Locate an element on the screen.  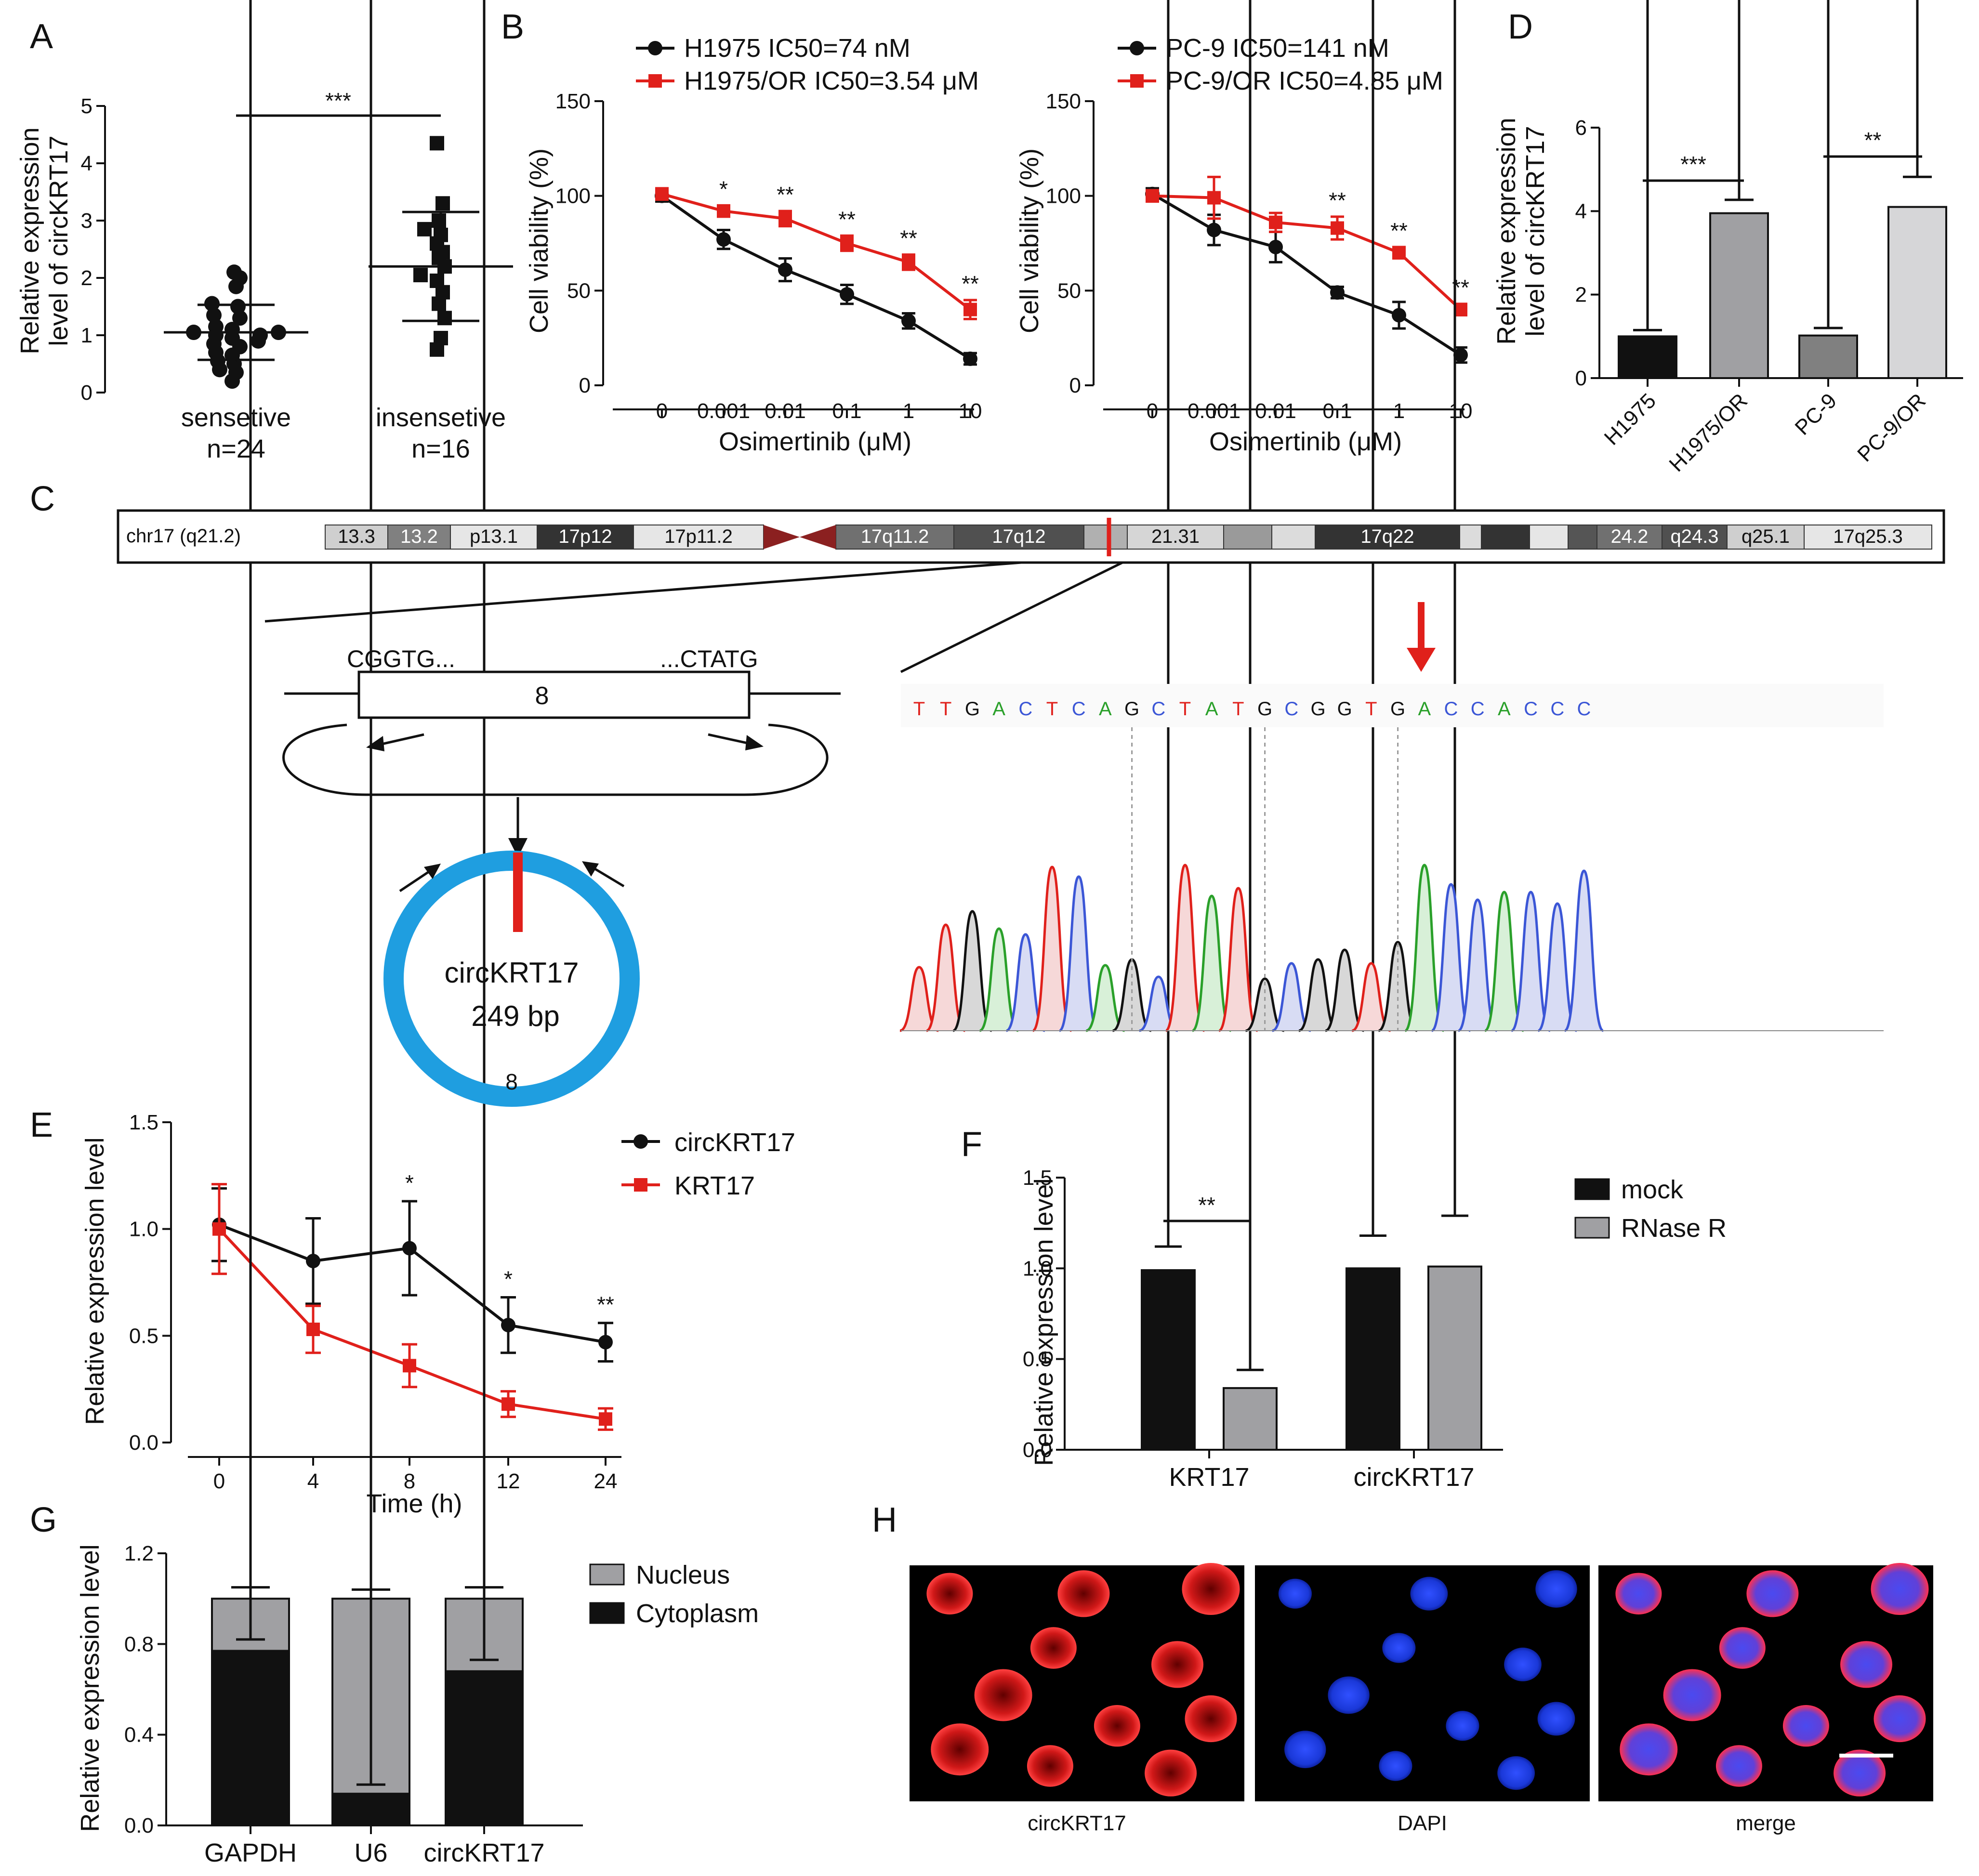
circ-schematic: 8 CGGTG... ...CTATG circKRT17 249 bp 8 is located at coordinates (561, 876).